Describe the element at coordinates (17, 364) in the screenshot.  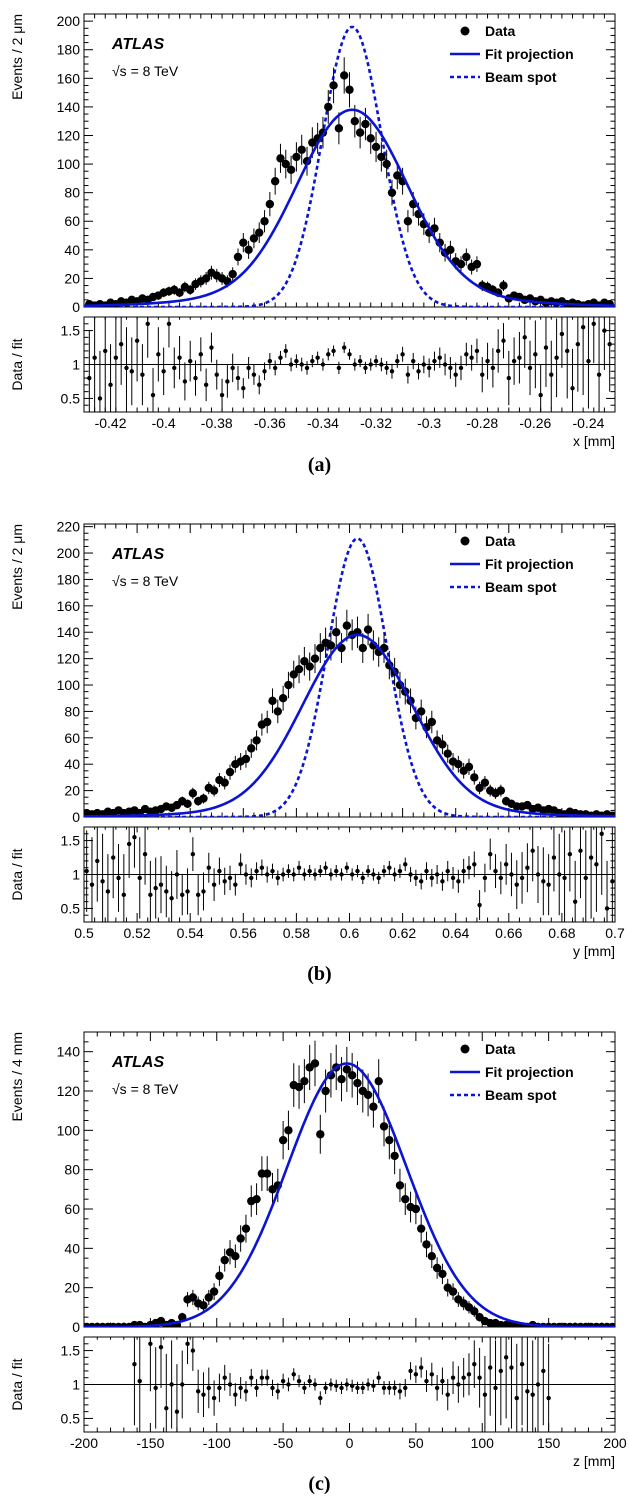
I see `ratio-y-axis-title: Data / fit` at that location.